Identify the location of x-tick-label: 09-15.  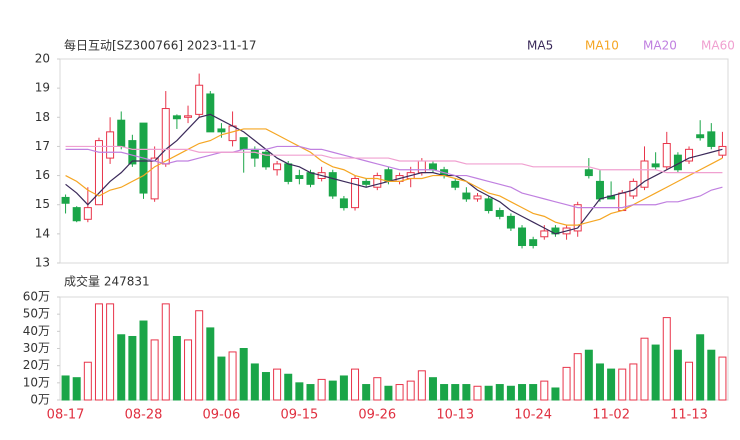
(299, 415).